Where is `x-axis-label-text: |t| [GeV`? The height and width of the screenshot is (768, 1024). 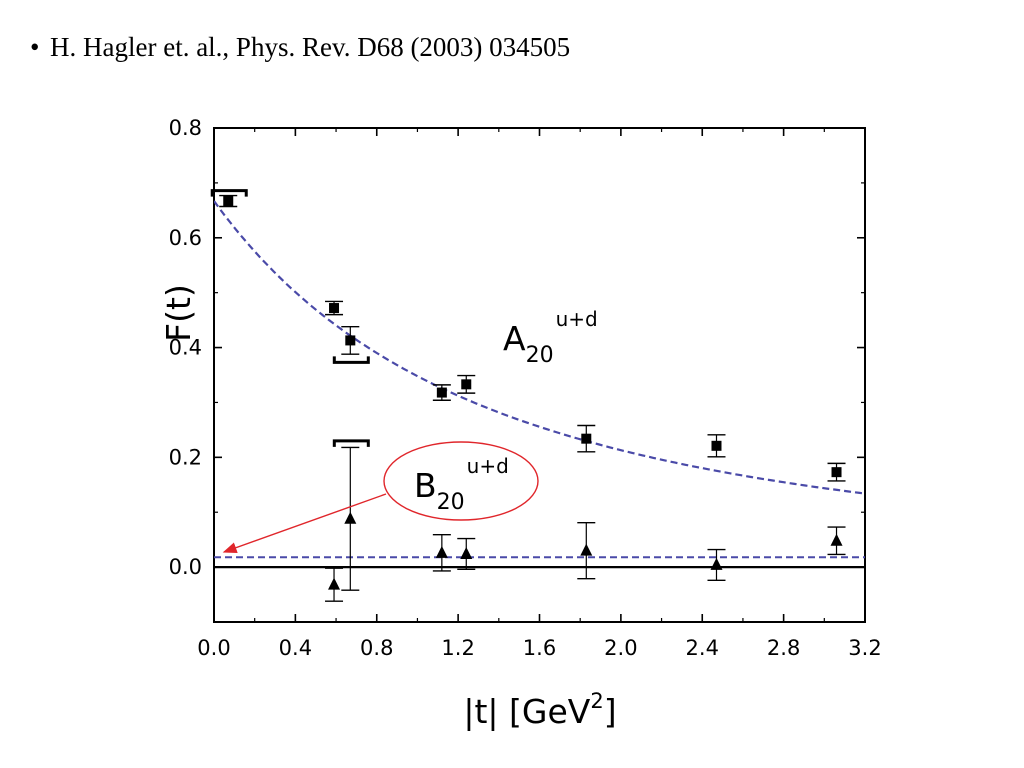 x-axis-label-text: |t| [GeV is located at coordinates (526, 711).